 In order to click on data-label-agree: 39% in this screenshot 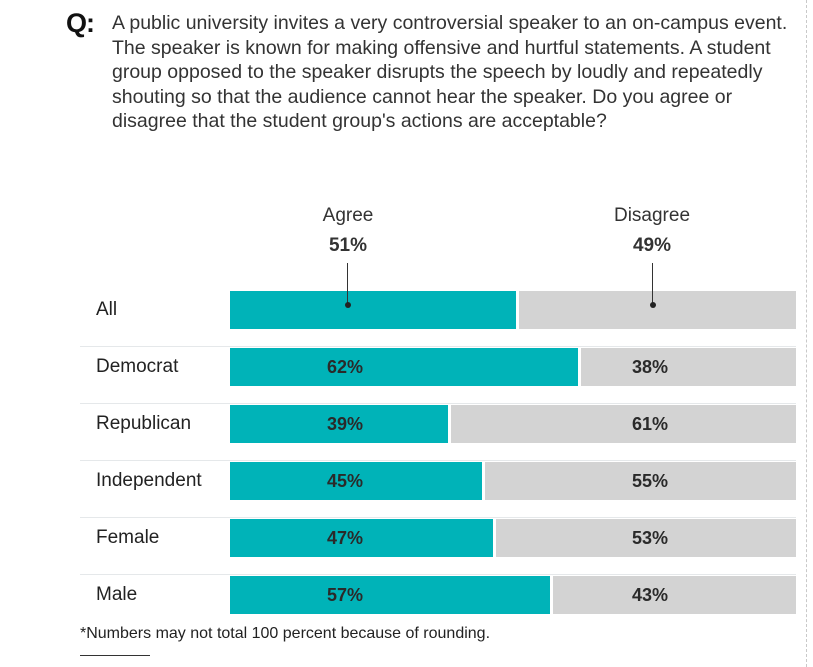, I will do `click(345, 424)`.